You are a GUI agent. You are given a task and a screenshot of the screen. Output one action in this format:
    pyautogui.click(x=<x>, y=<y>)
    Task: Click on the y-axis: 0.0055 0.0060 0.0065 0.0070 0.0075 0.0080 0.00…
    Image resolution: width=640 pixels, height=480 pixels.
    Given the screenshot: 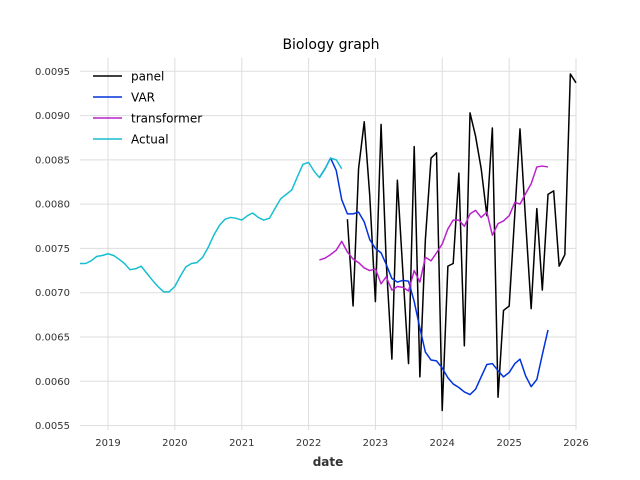 What is the action you would take?
    pyautogui.click(x=52, y=249)
    